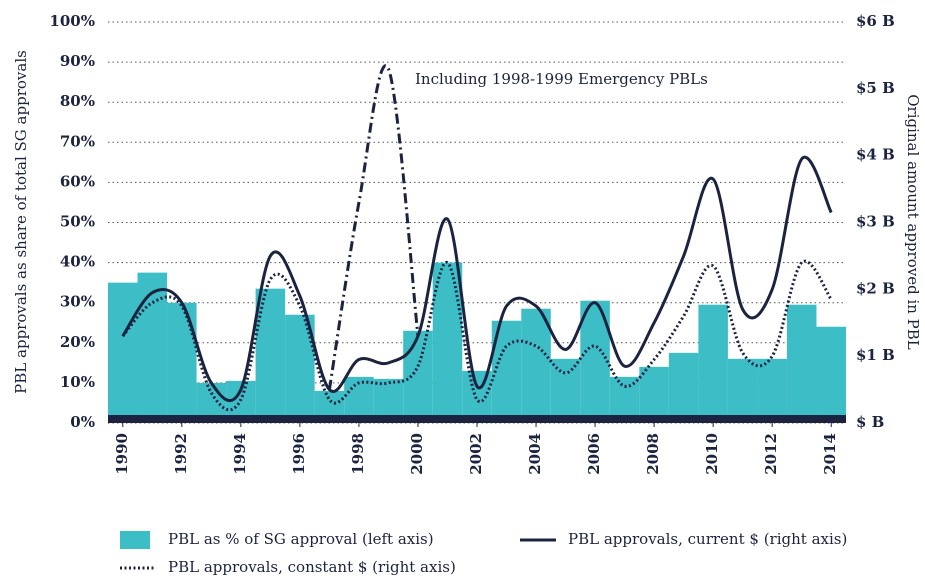 Image resolution: width=925 pixels, height=580 pixels. Describe the element at coordinates (653, 454) in the screenshot. I see `x-tick-label: 2008` at that location.